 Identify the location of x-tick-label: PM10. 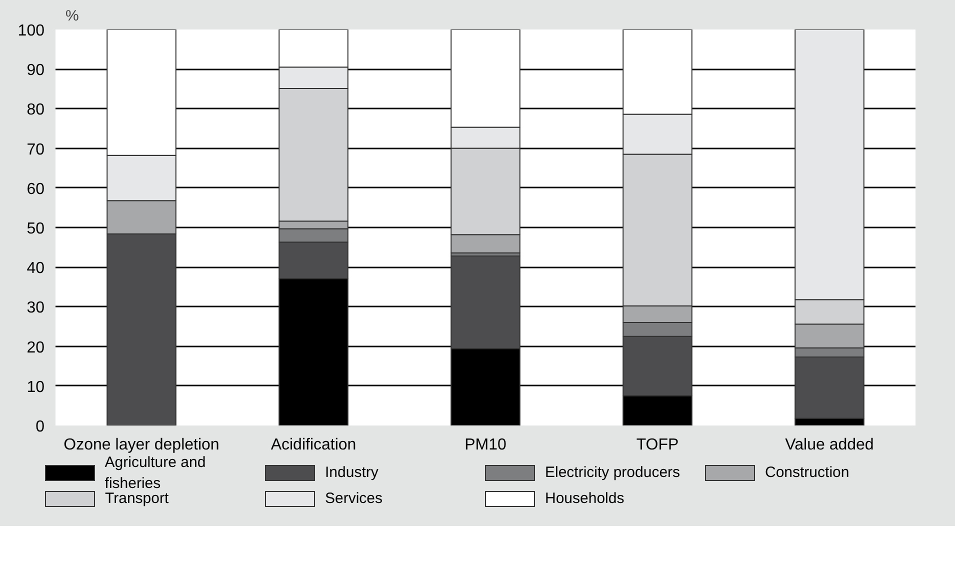
(485, 445).